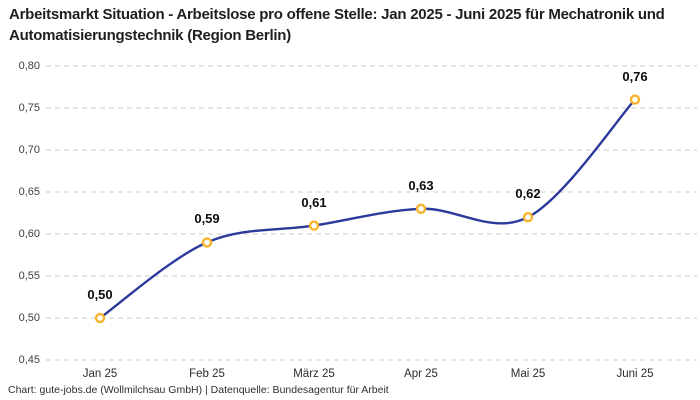  Describe the element at coordinates (421, 185) in the screenshot. I see `data-point-value-label: 0,63` at that location.